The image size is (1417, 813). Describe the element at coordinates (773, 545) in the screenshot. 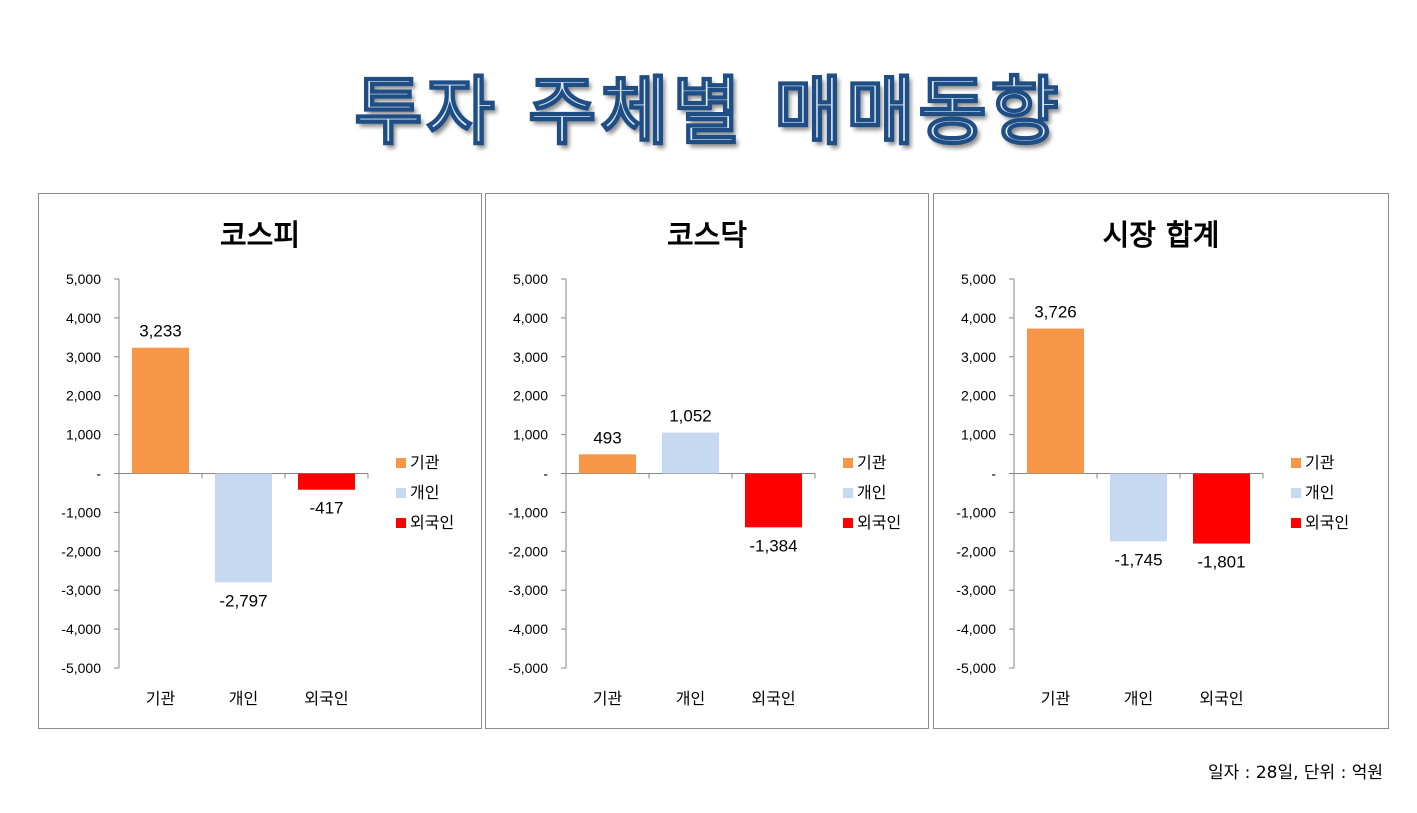

I see `data-label: -1,384` at that location.